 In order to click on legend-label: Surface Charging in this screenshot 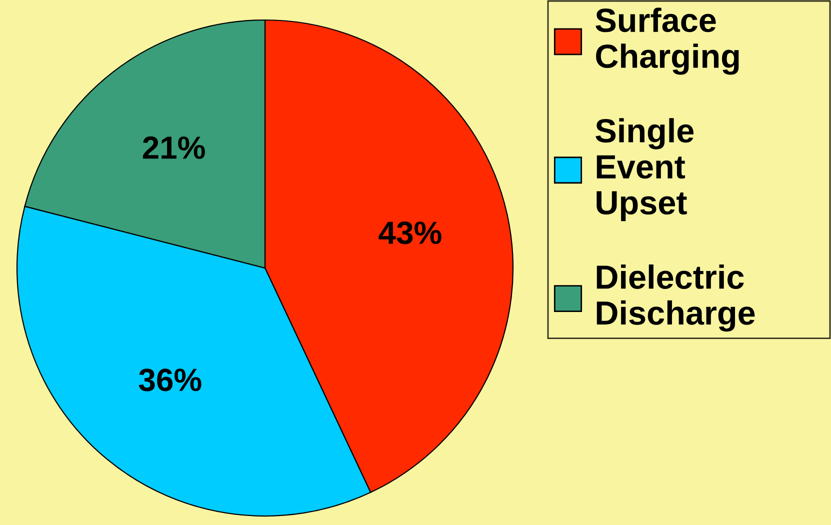, I will do `click(667, 41)`.